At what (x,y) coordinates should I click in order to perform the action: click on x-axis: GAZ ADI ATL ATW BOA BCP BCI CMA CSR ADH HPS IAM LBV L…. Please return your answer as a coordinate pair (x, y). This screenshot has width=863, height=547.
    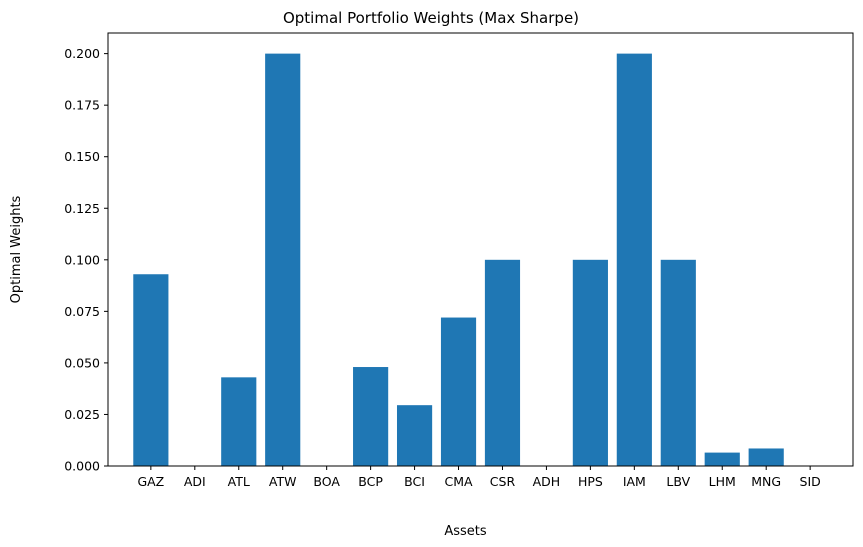
    Looking at the image, I should click on (479, 477).